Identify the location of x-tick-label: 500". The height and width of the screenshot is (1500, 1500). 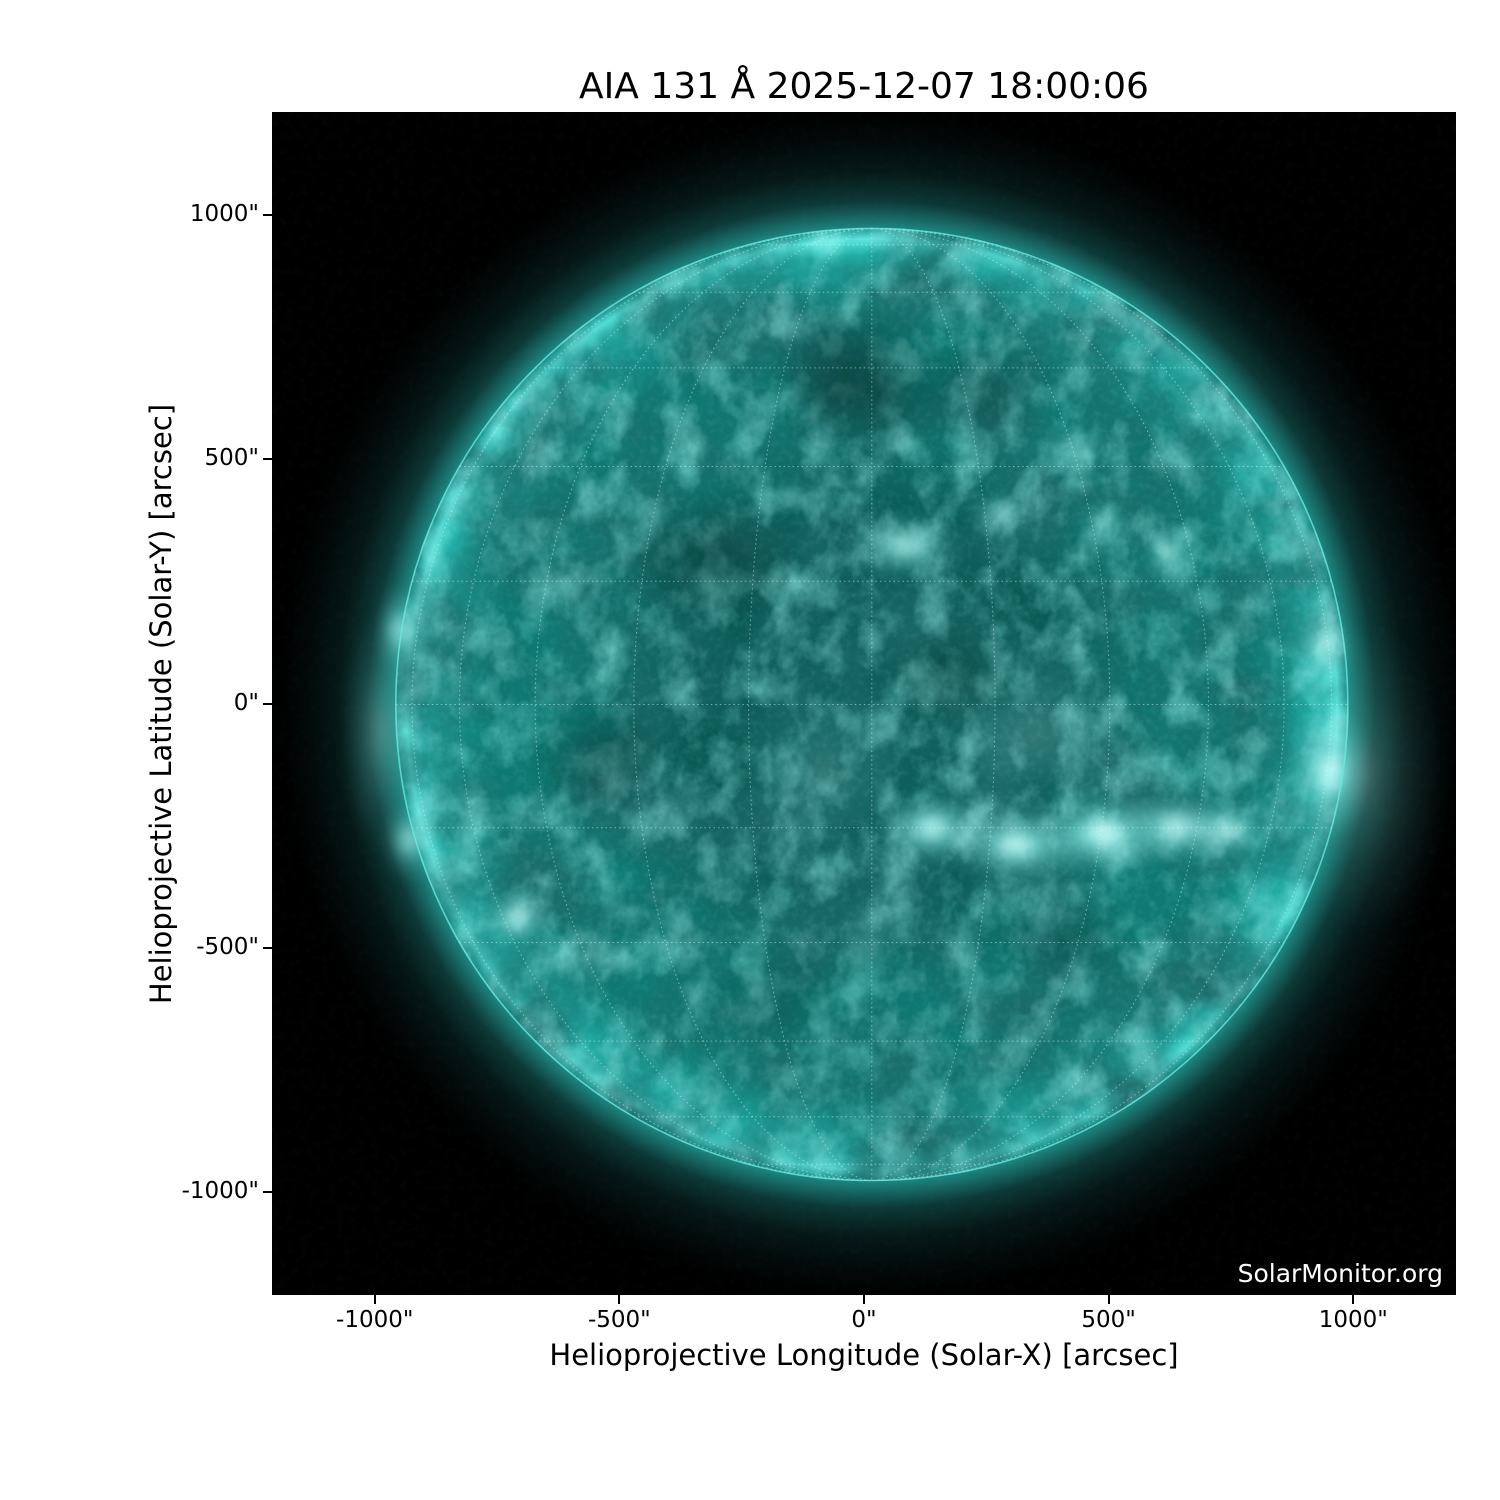
(1108, 1320).